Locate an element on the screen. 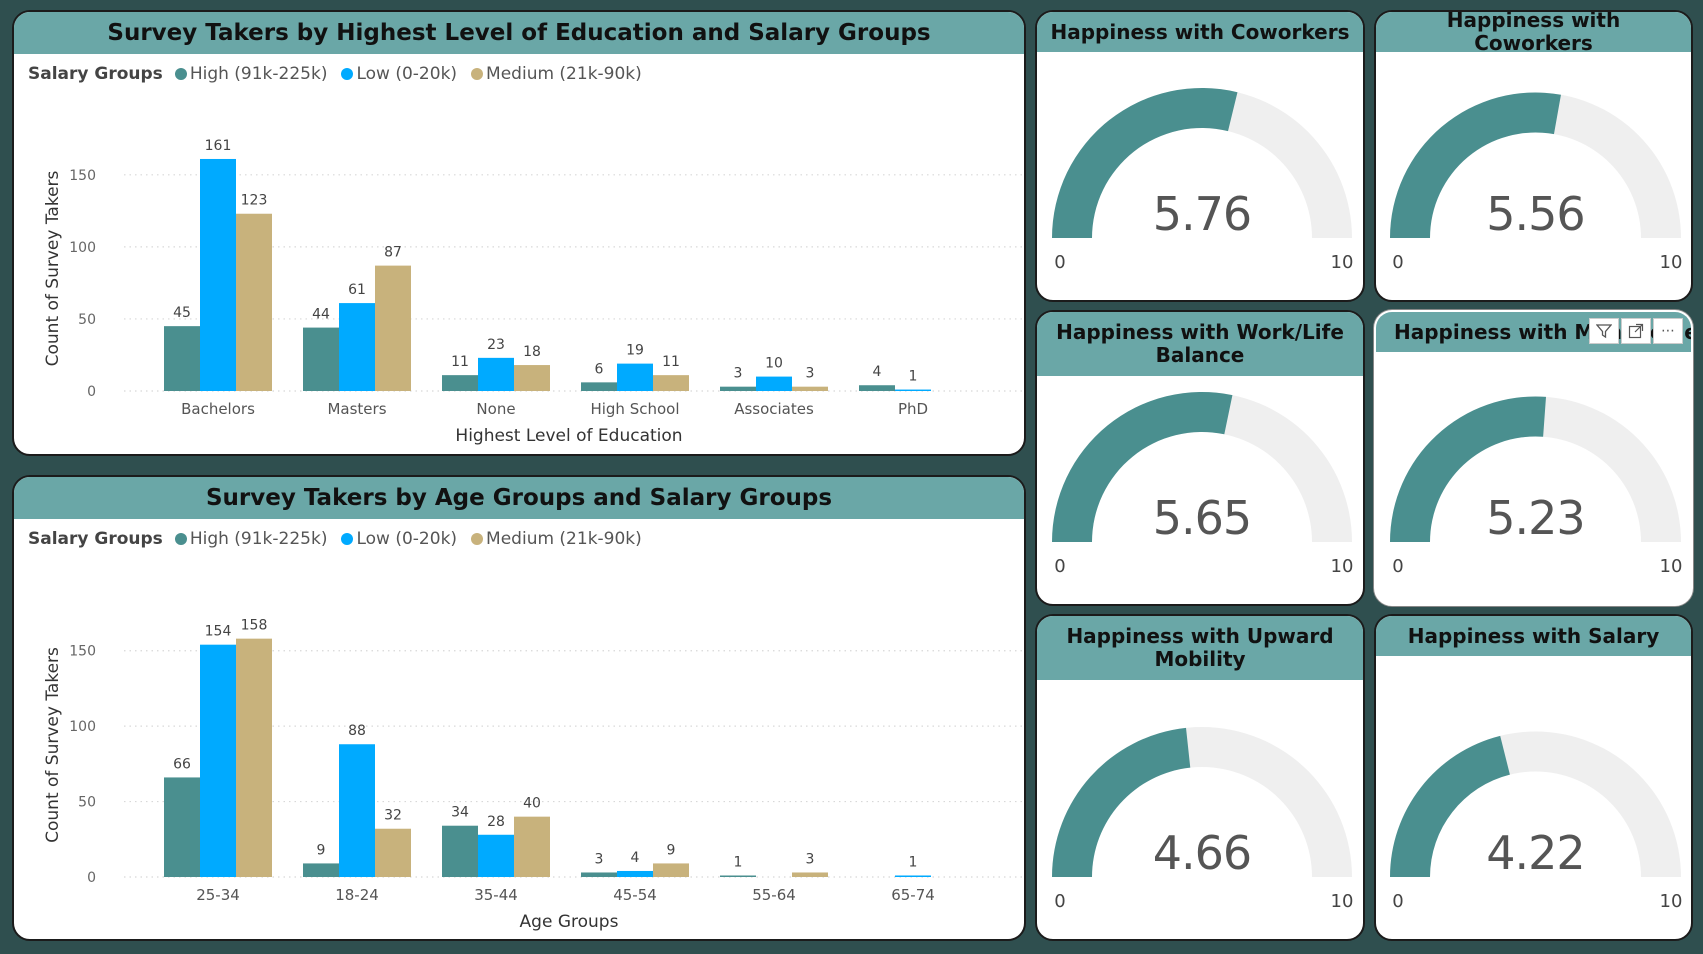 The height and width of the screenshot is (954, 1703). gauge-title: Happiness with Upward Mobility is located at coordinates (1200, 648).